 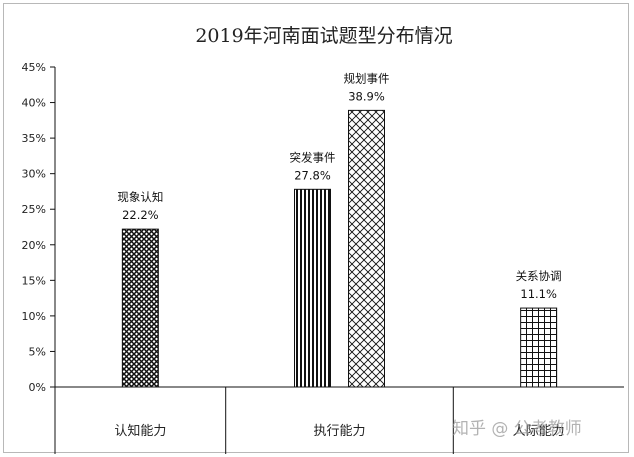 I want to click on y-axis: 0% 5% 10% 15% 20% 25% 30% 35% 40% 45%, so click(x=39, y=257).